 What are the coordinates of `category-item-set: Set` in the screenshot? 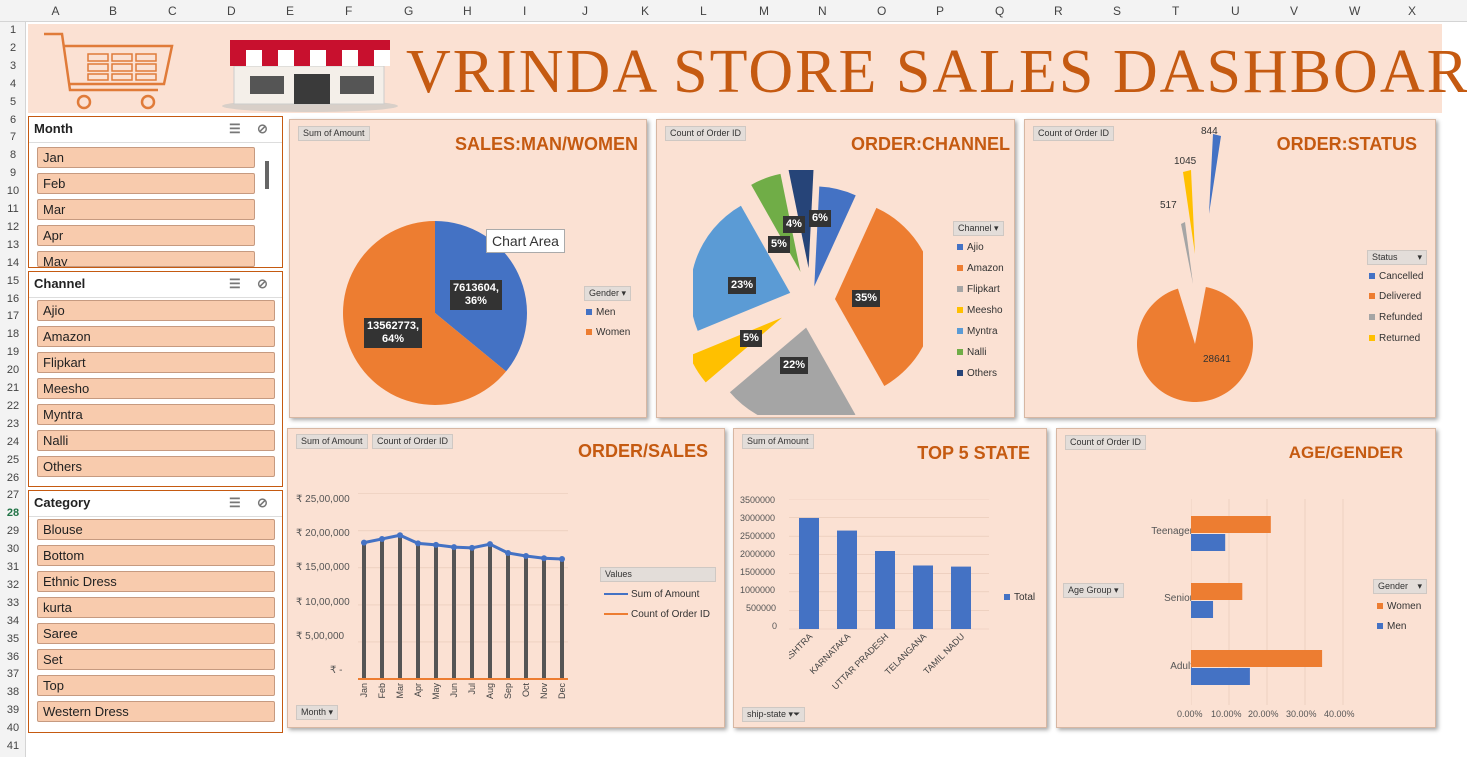 It's located at (156, 659).